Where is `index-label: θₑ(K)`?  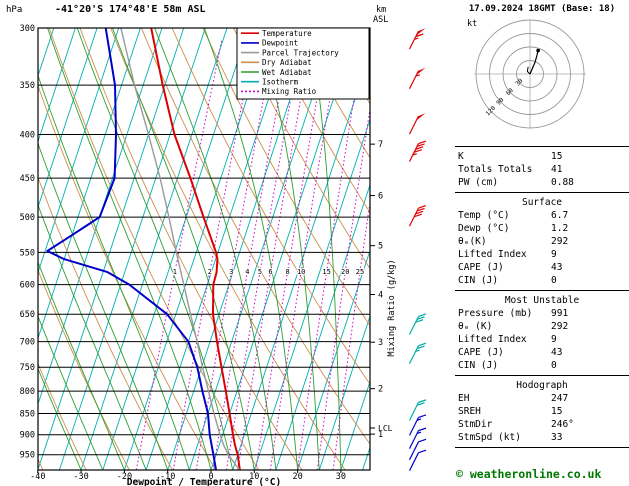
index-label: θₑ(K) is located at coordinates (472, 241).